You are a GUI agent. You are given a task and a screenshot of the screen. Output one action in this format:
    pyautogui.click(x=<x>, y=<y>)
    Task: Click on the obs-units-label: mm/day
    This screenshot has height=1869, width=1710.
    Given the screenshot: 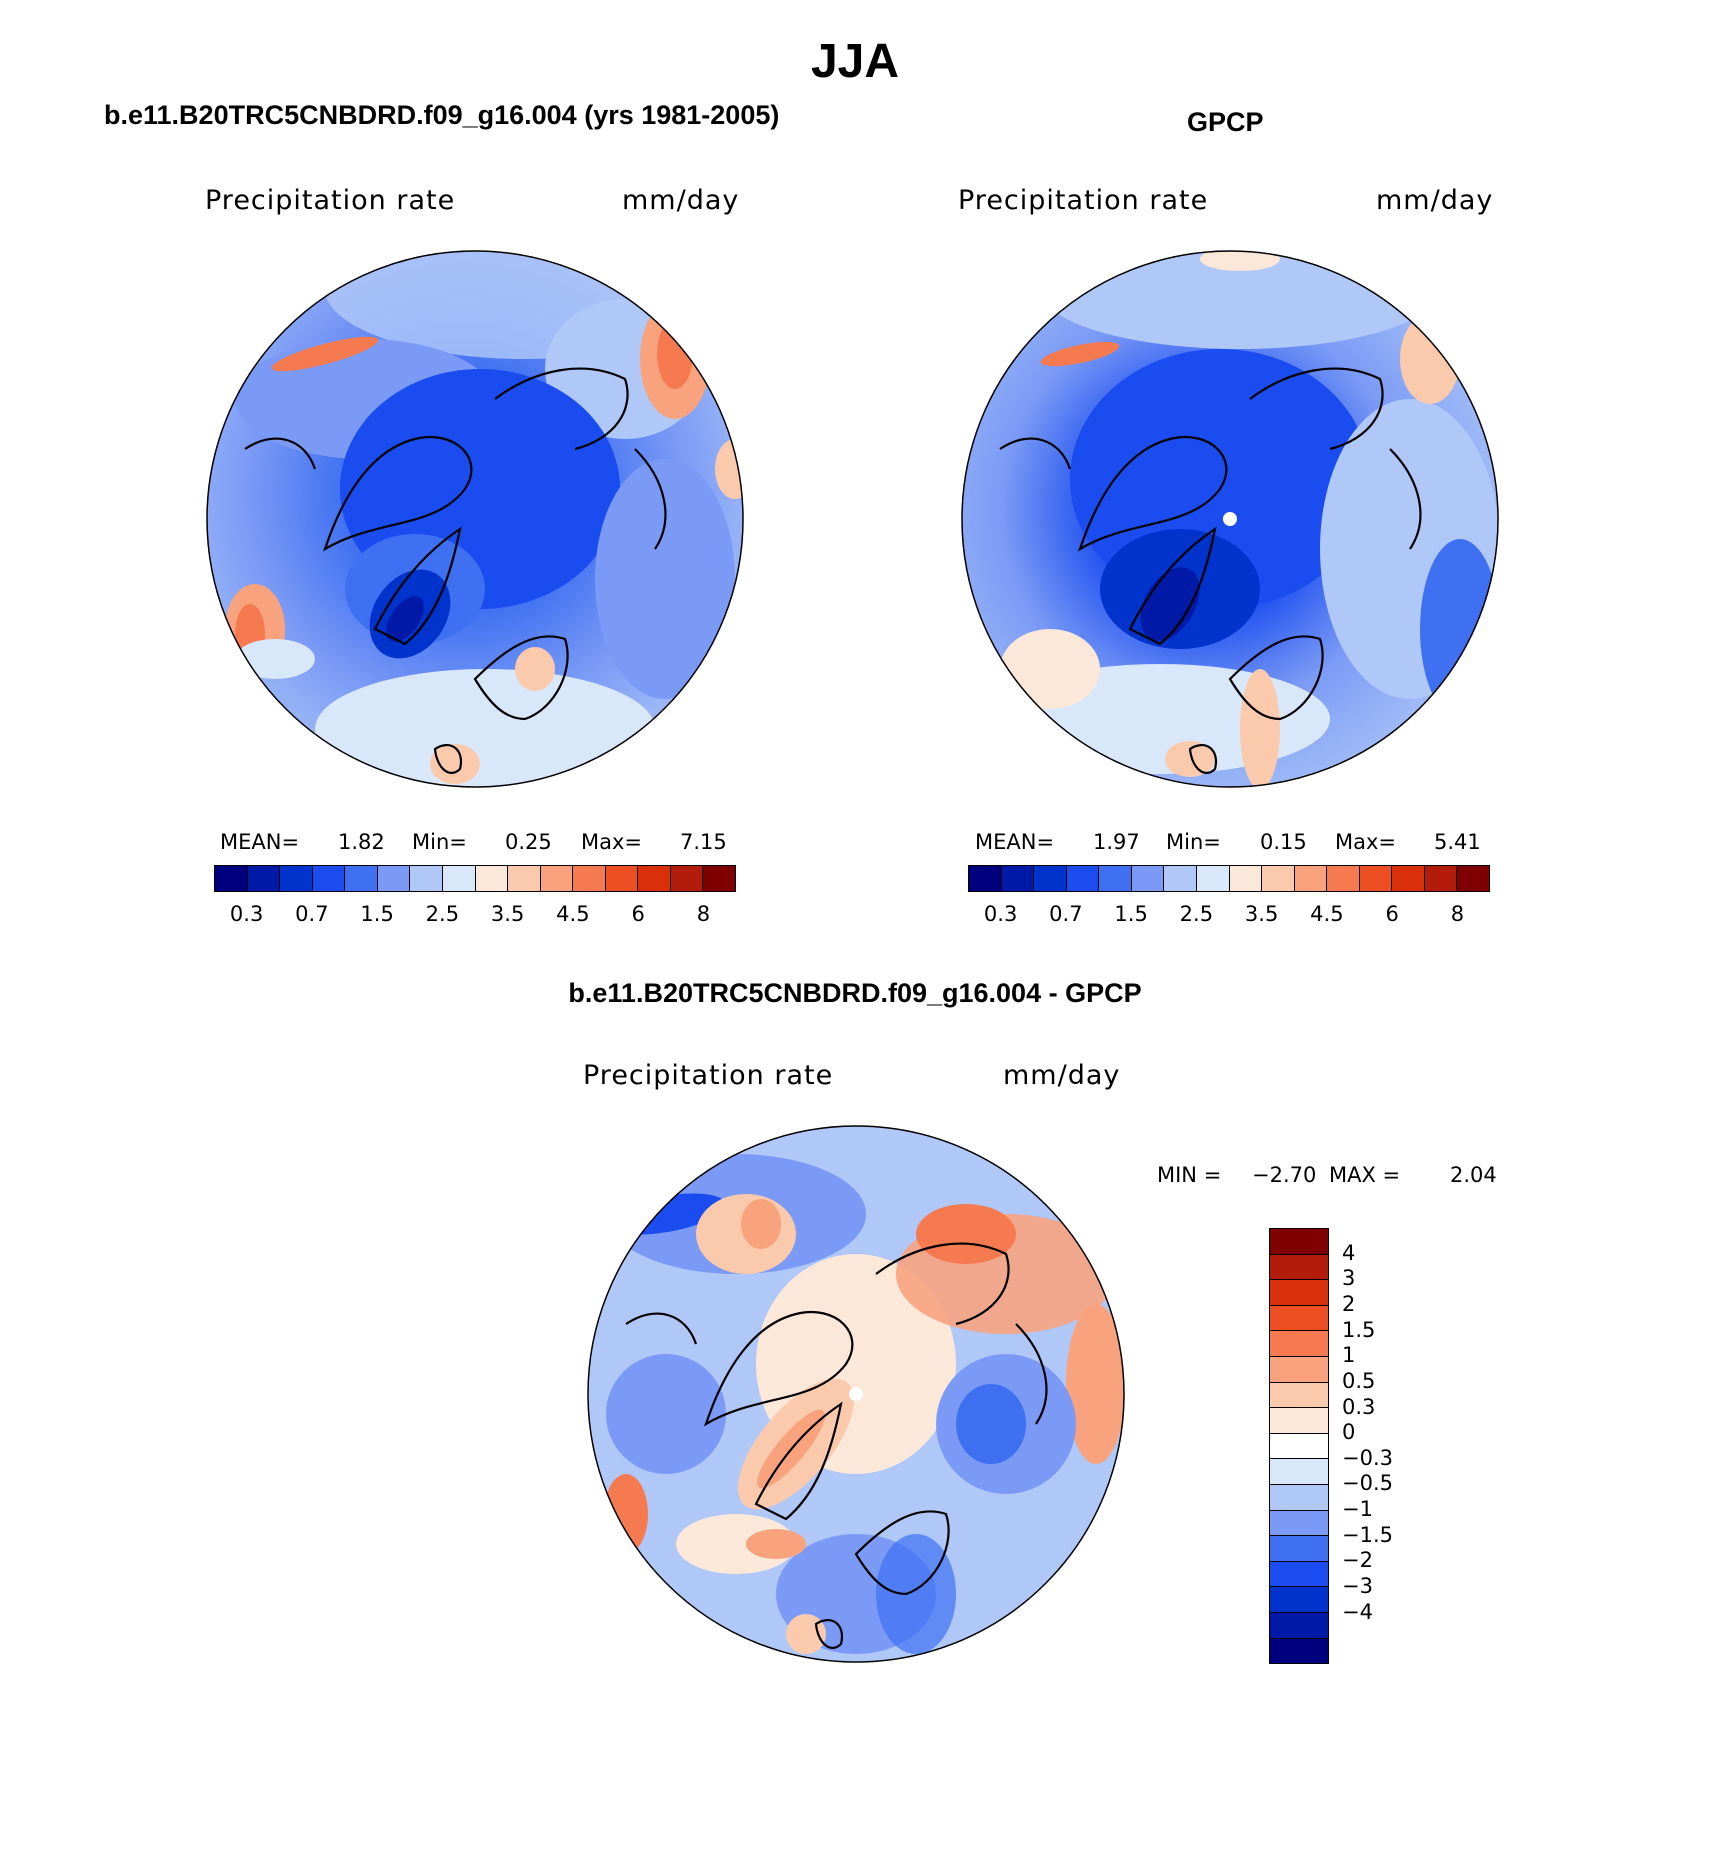 What is the action you would take?
    pyautogui.click(x=1435, y=200)
    